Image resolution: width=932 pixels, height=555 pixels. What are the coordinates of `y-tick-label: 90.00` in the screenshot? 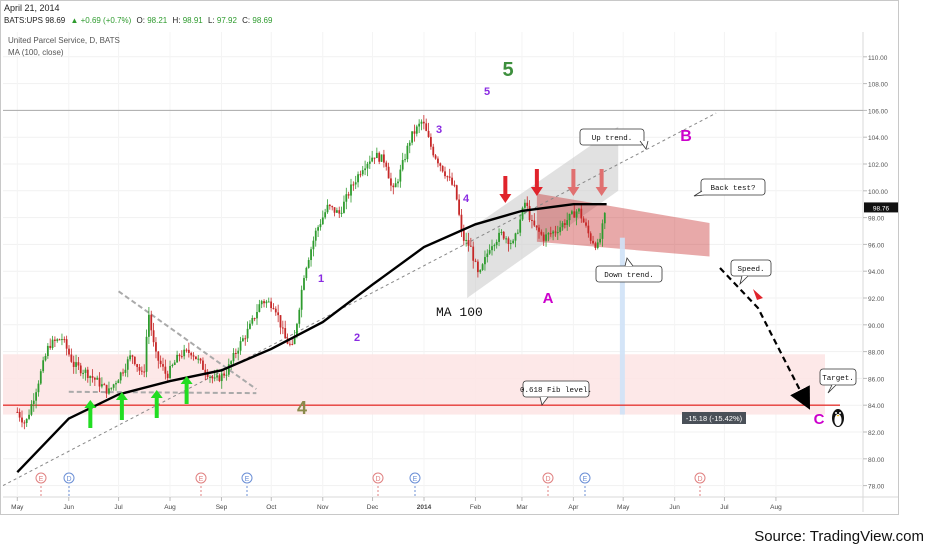 It's located at (876, 326).